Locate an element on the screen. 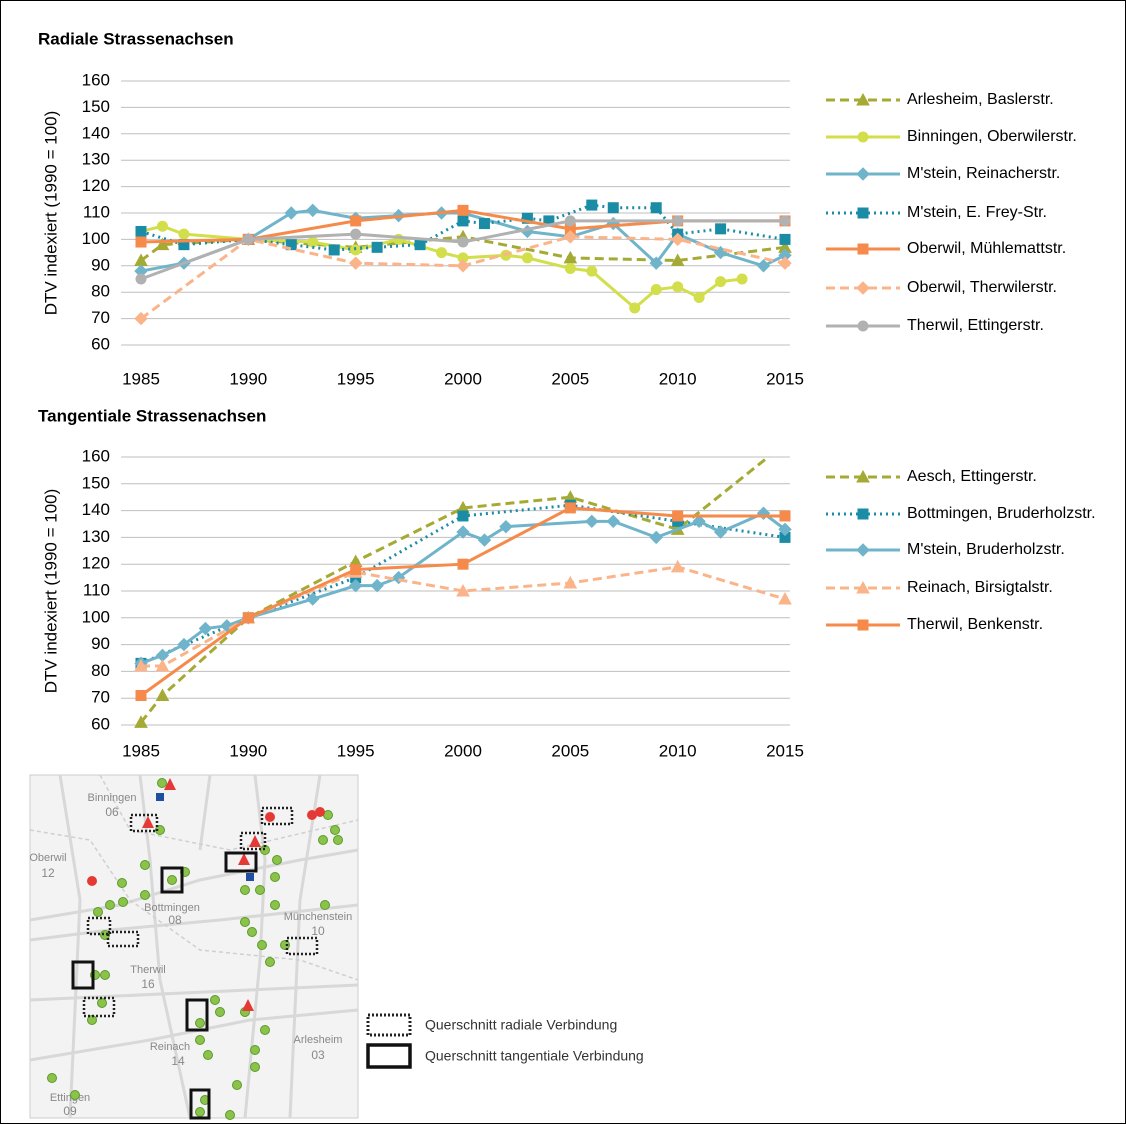  x-tick-label: 2005 is located at coordinates (570, 378).